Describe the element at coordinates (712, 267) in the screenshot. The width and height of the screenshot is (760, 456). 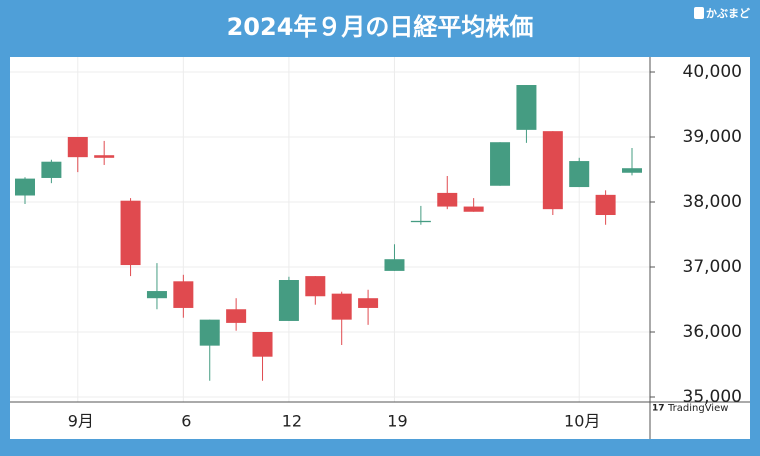
I see `y-tick-label: 37,000` at that location.